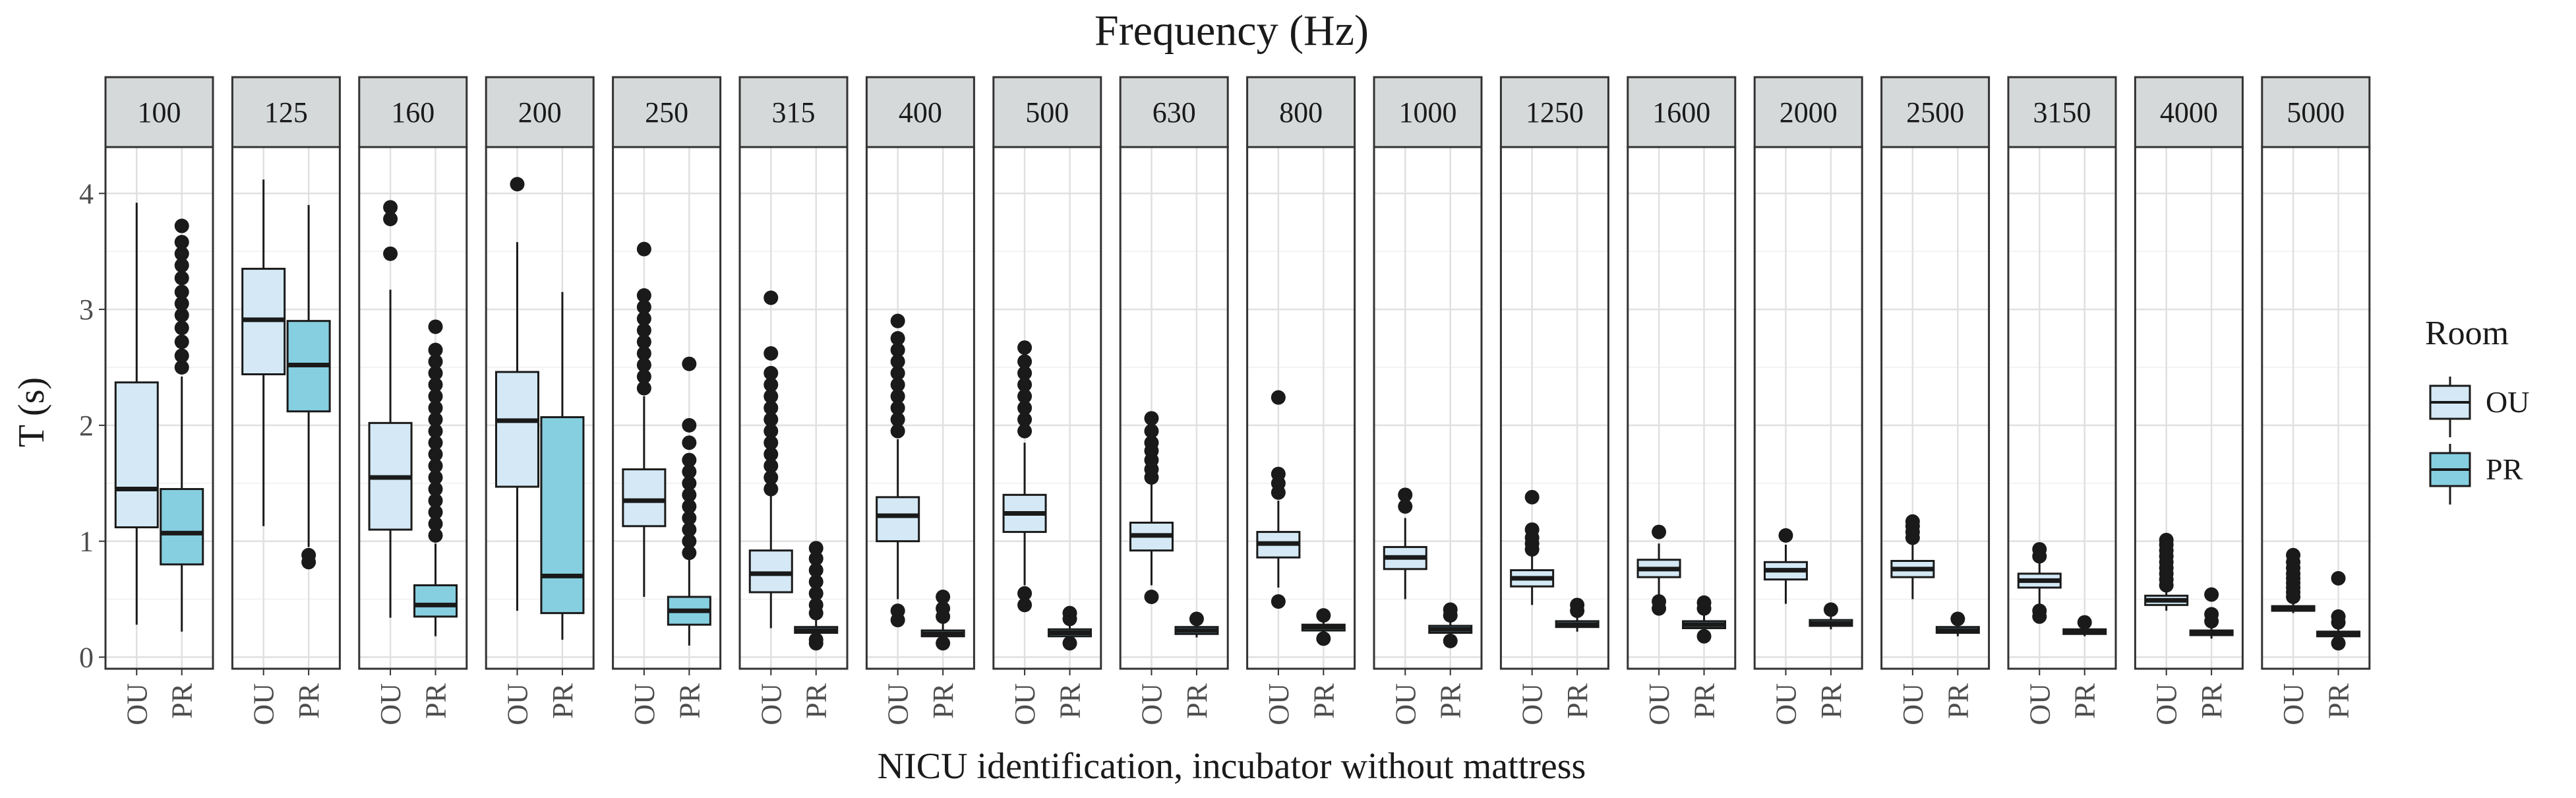  What do you see at coordinates (794, 112) in the screenshot?
I see `facet-strip-label: 315` at bounding box center [794, 112].